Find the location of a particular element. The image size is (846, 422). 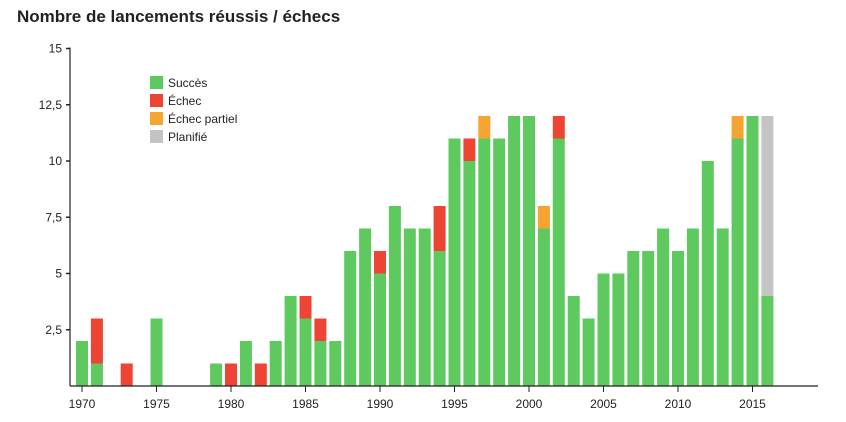

x-tick-label: 1975 is located at coordinates (156, 404).